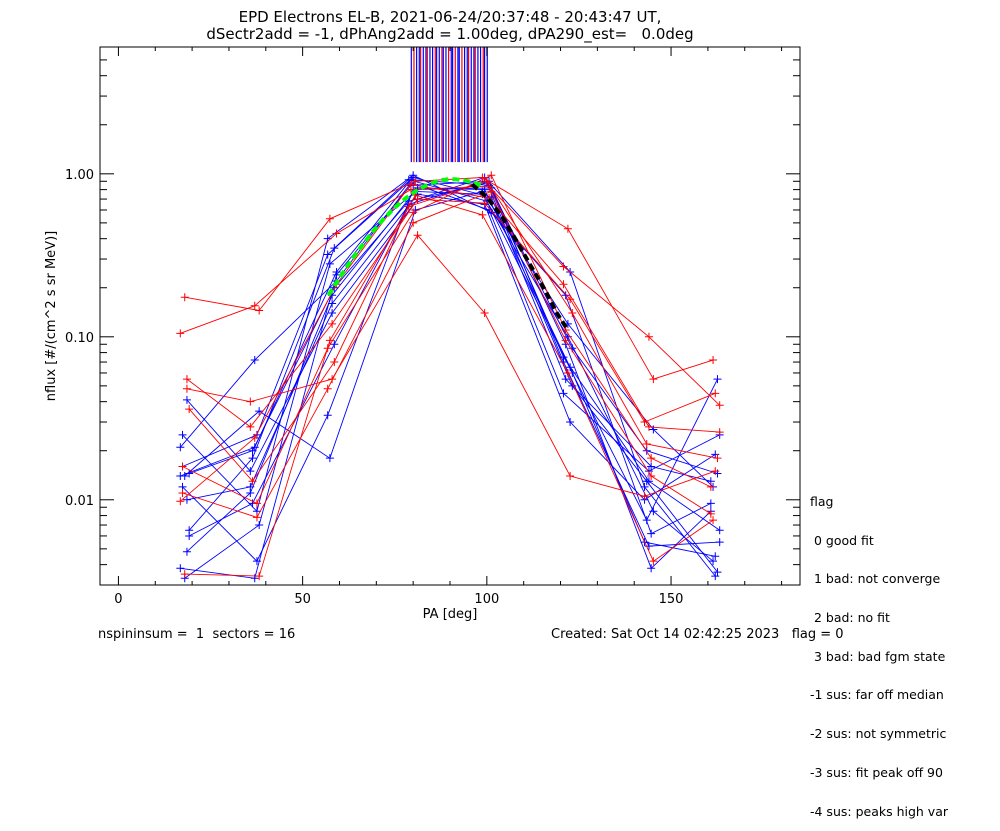  Describe the element at coordinates (879, 811) in the screenshot. I see `flag-legend-item: -4 sus: peaks high var` at that location.